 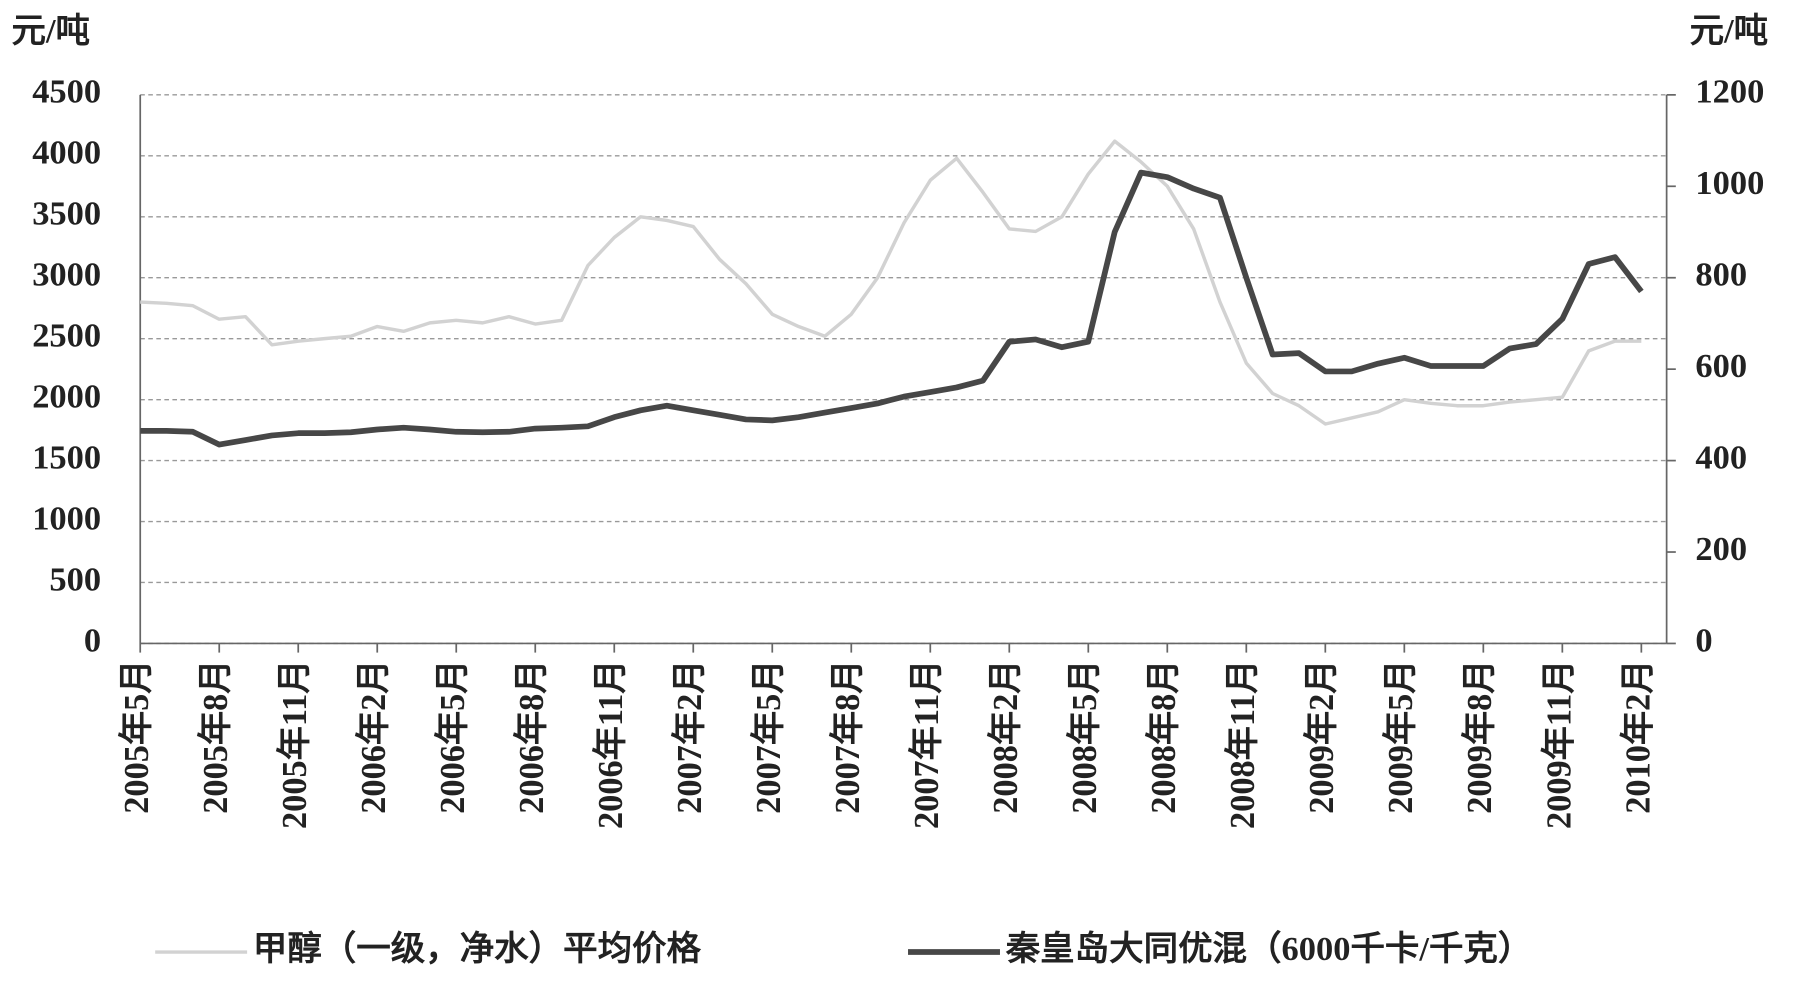 What do you see at coordinates (1401, 736) in the screenshot?
I see `x-tick-label: 2009年5月` at bounding box center [1401, 736].